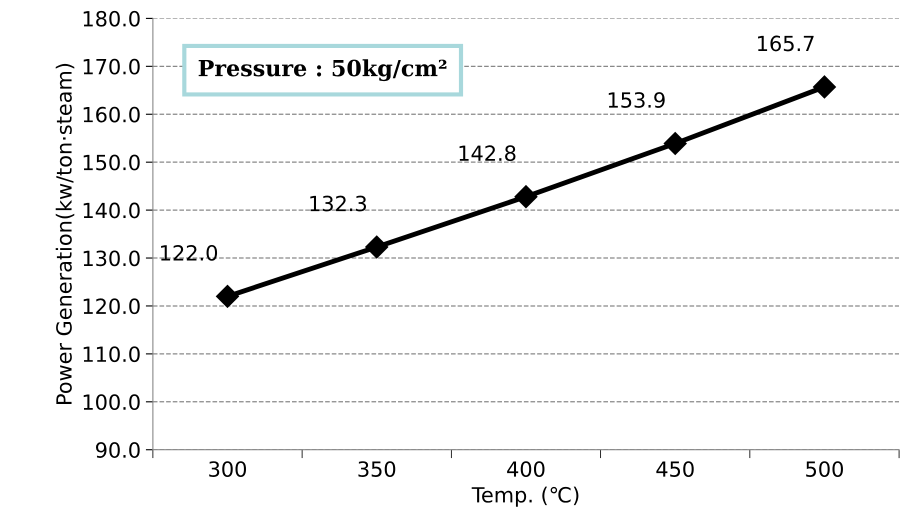 This screenshot has width=910, height=526. What do you see at coordinates (786, 44) in the screenshot?
I see `data-label: 165.7` at bounding box center [786, 44].